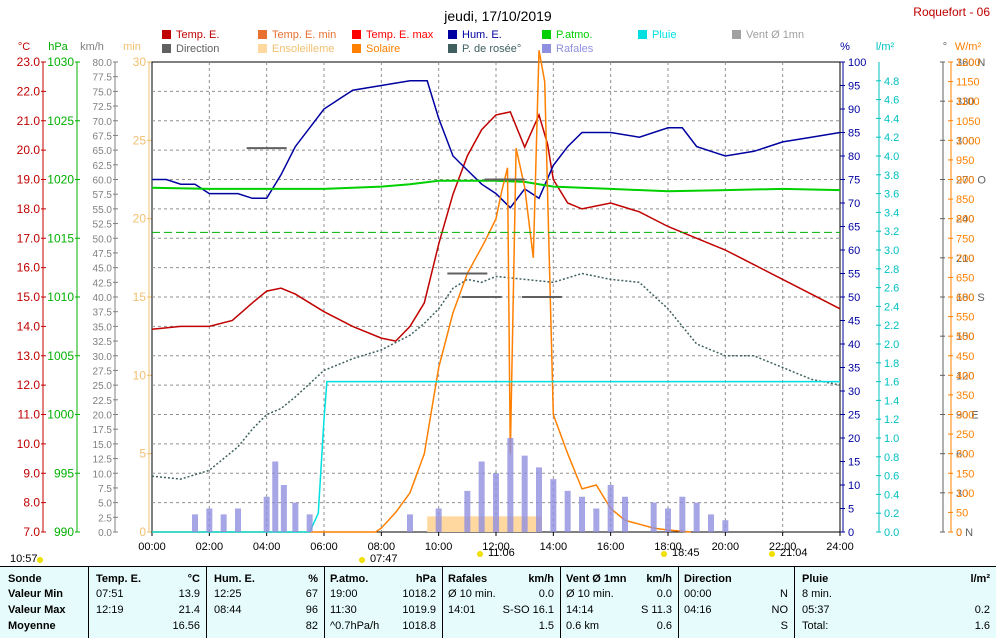  Describe the element at coordinates (311, 594) in the screenshot. I see `summary-cell-hum-v: 67` at that location.